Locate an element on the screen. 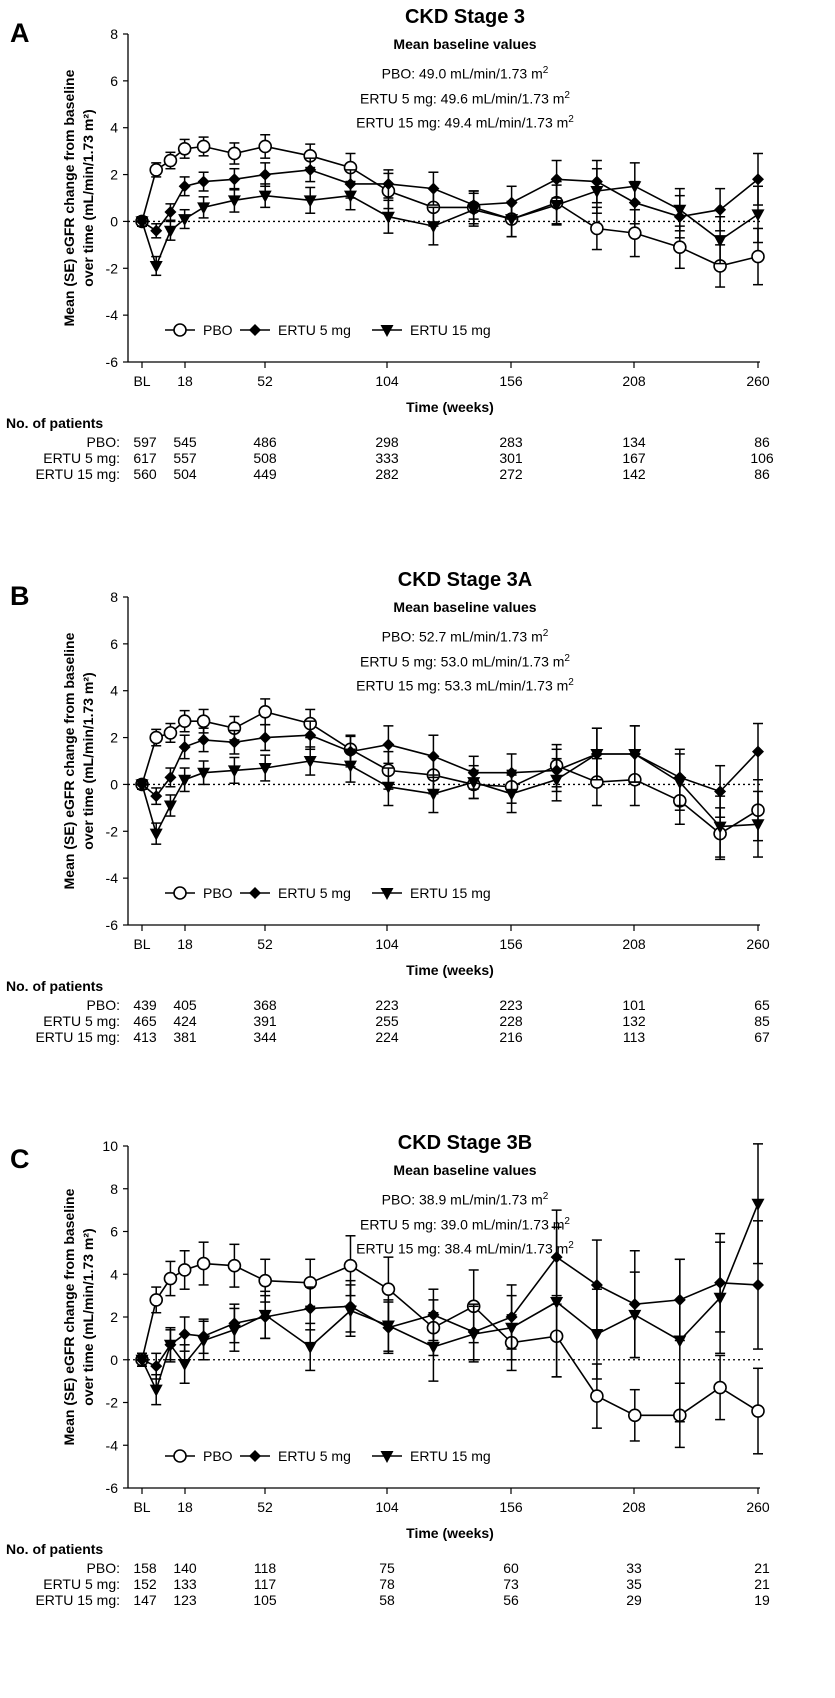 The height and width of the screenshot is (1698, 835). patients-count: 132 is located at coordinates (634, 1021).